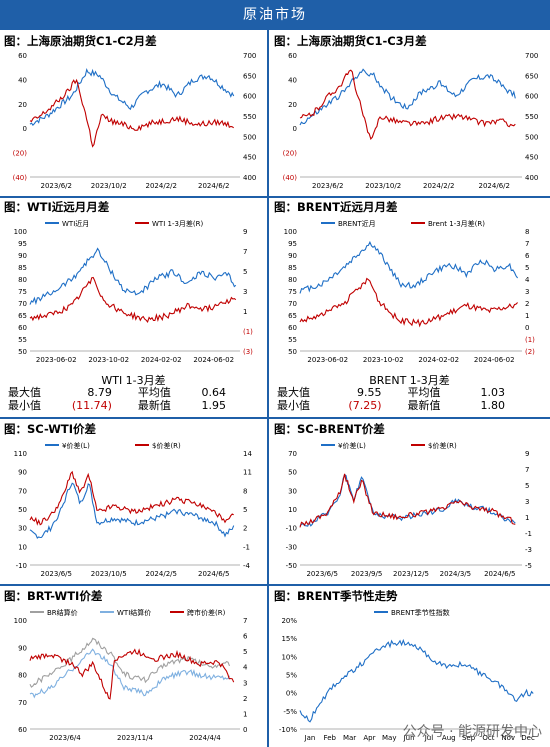  Describe the element at coordinates (365, 405) in the screenshot. I see `stat-value: (7.25)` at that location.